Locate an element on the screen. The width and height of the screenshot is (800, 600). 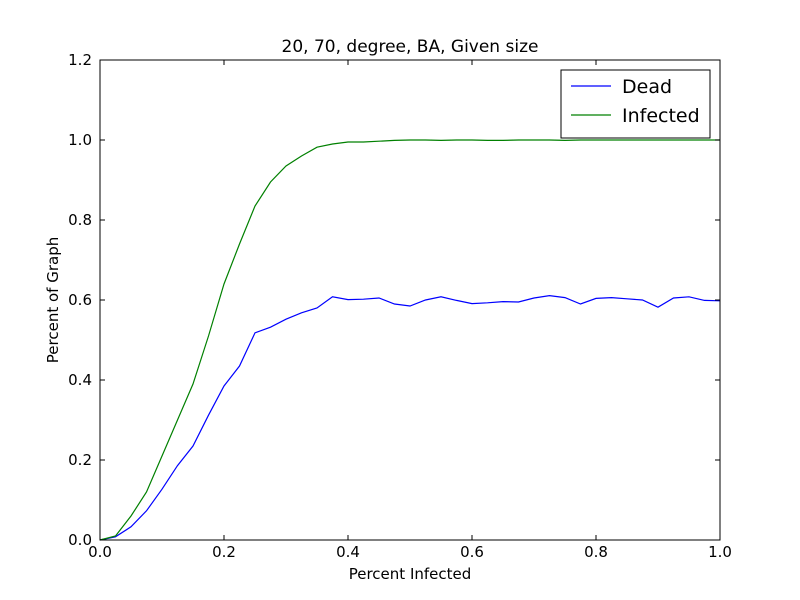
x-tick-label: 0.6 is located at coordinates (472, 552).